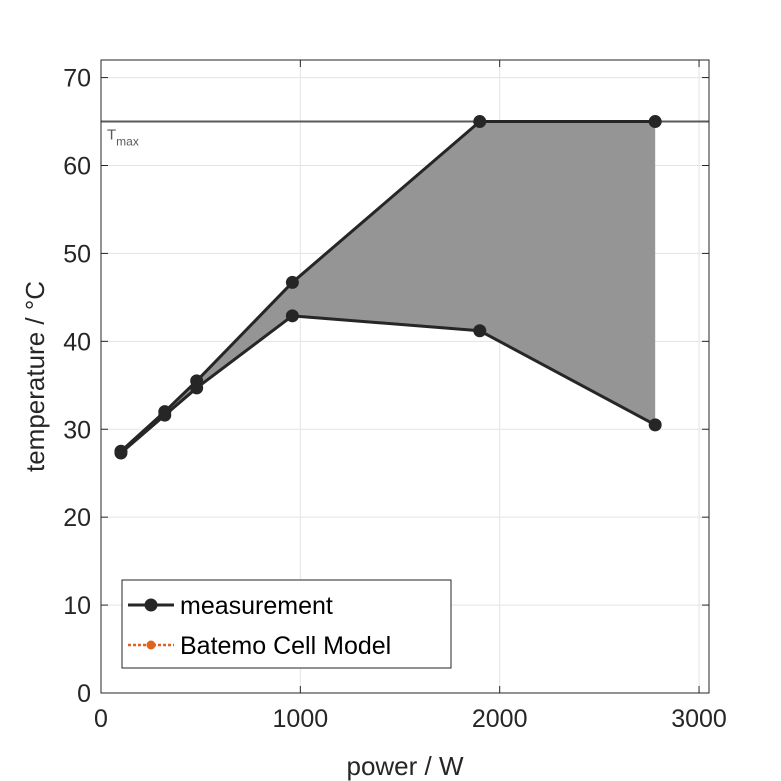 This screenshot has width=781, height=781. What do you see at coordinates (387, 384) in the screenshot?
I see `series-line` at bounding box center [387, 384].